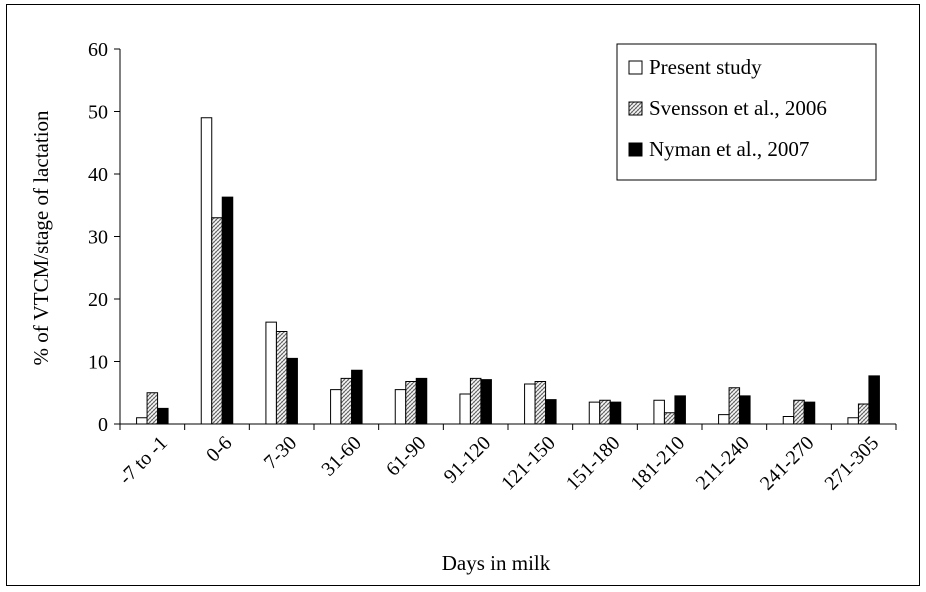 The height and width of the screenshot is (592, 926). What do you see at coordinates (41, 238) in the screenshot?
I see `y-axis-title: % of VTCM/stage of lactation` at bounding box center [41, 238].